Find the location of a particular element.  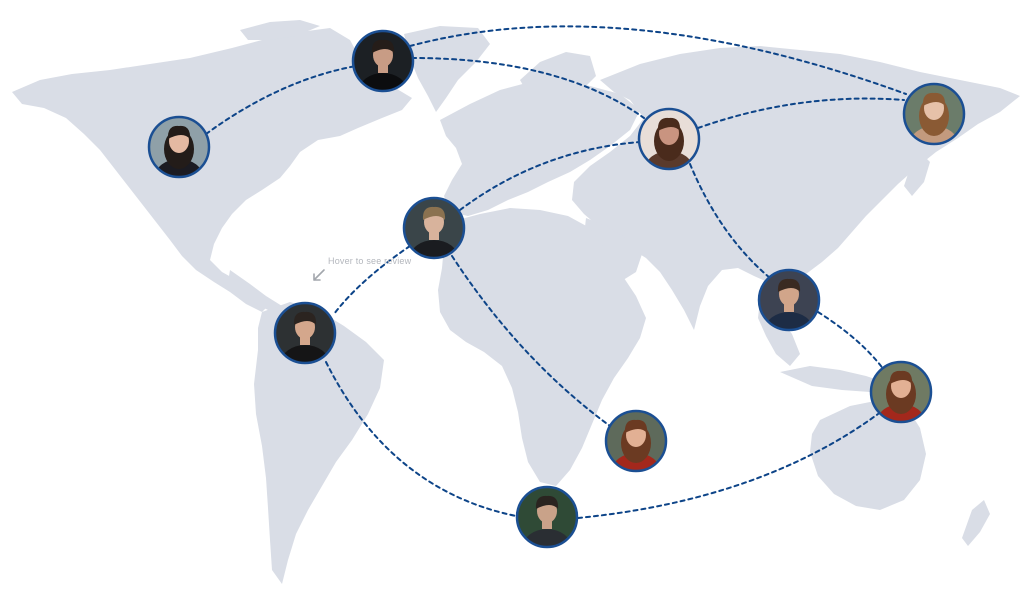

island-new-zealand is located at coordinates (976, 523).